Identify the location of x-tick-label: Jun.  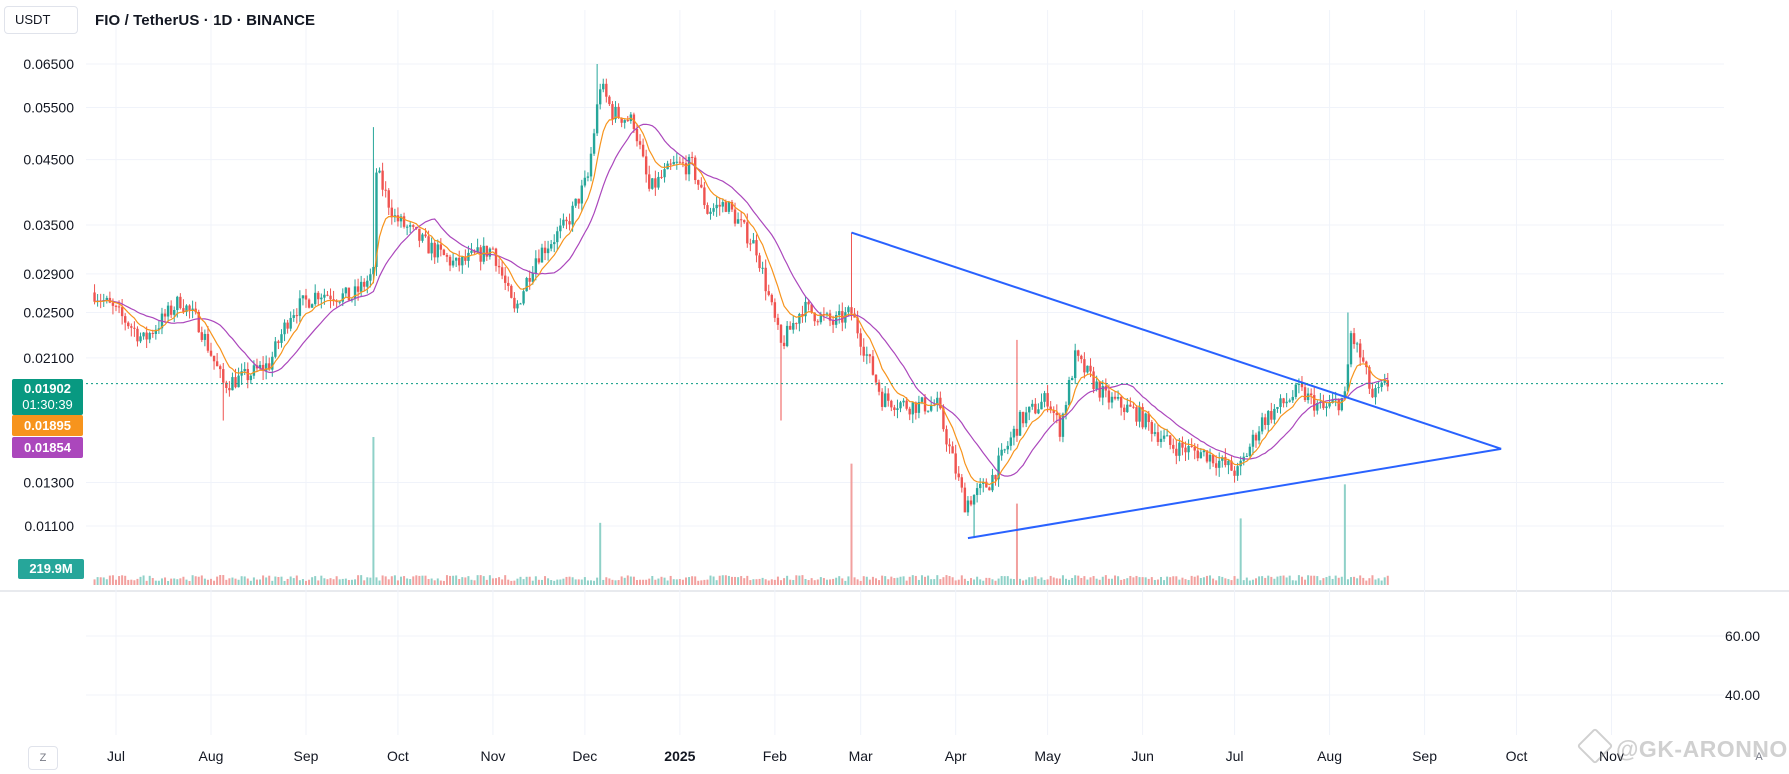
(1142, 756).